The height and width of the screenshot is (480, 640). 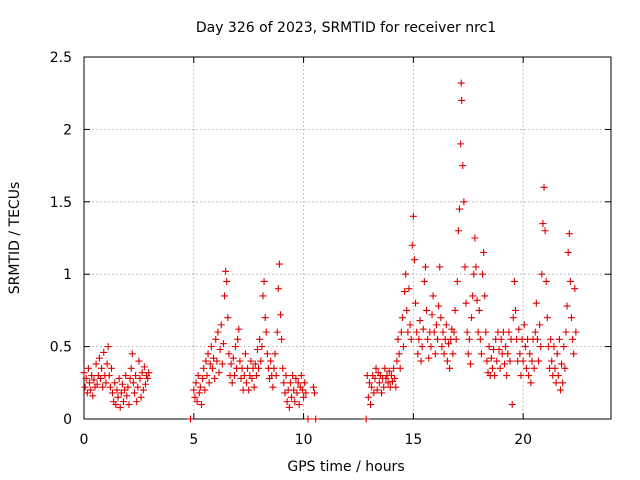 I want to click on x-axis-label: GPS time / hours, so click(x=345, y=467).